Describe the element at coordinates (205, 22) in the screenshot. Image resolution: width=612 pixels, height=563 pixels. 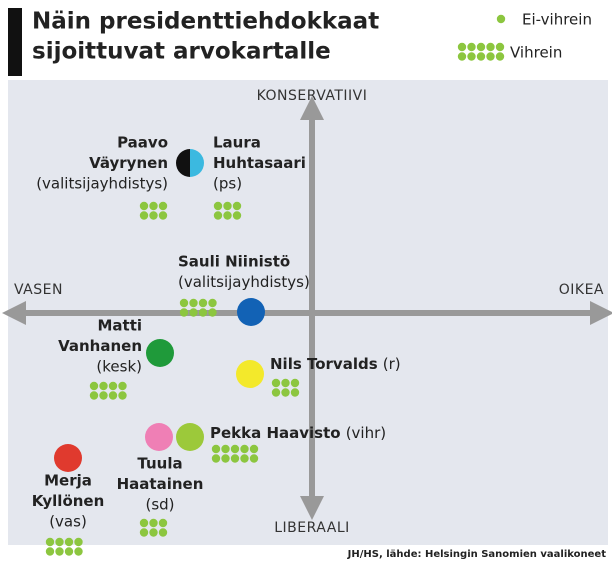
I see `title: Näin presidenttiehdokkaat` at that location.